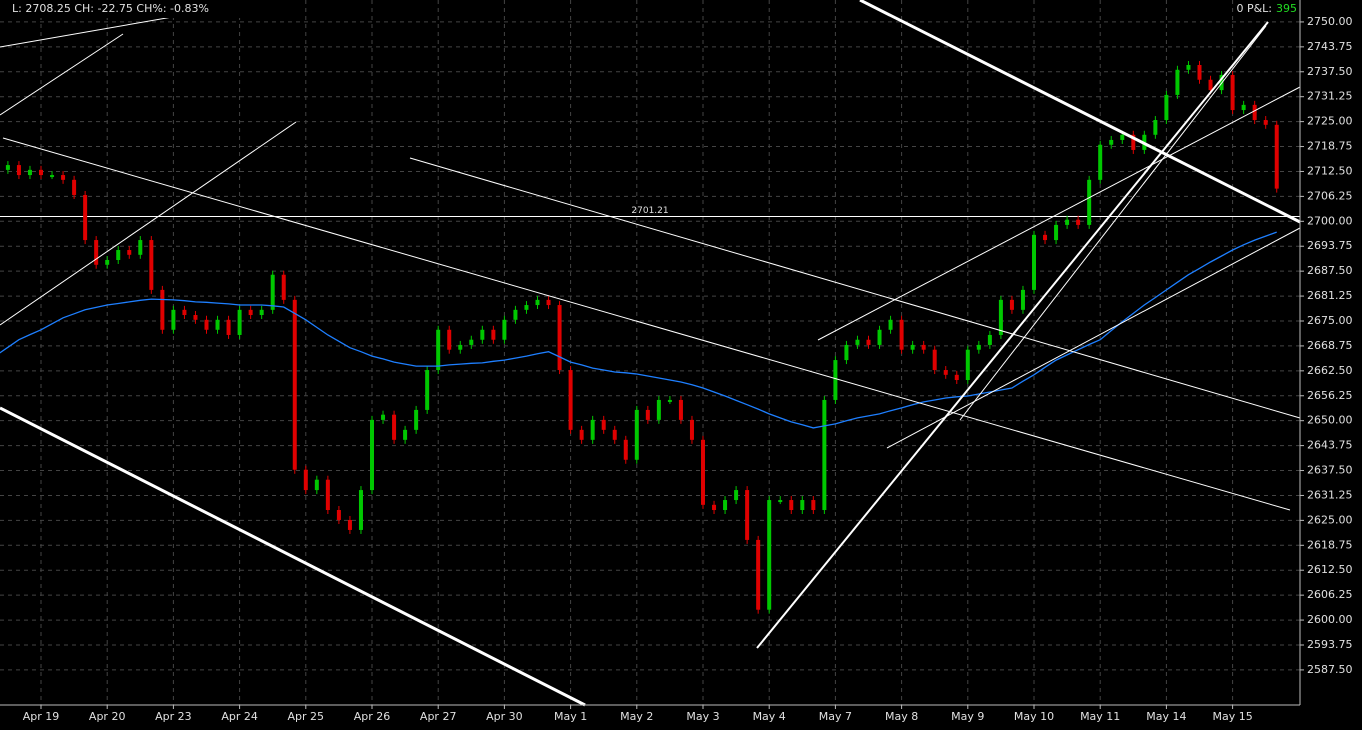 This screenshot has height=730, width=1362. What do you see at coordinates (239, 716) in the screenshot?
I see `x-tick-label: Apr 24` at bounding box center [239, 716].